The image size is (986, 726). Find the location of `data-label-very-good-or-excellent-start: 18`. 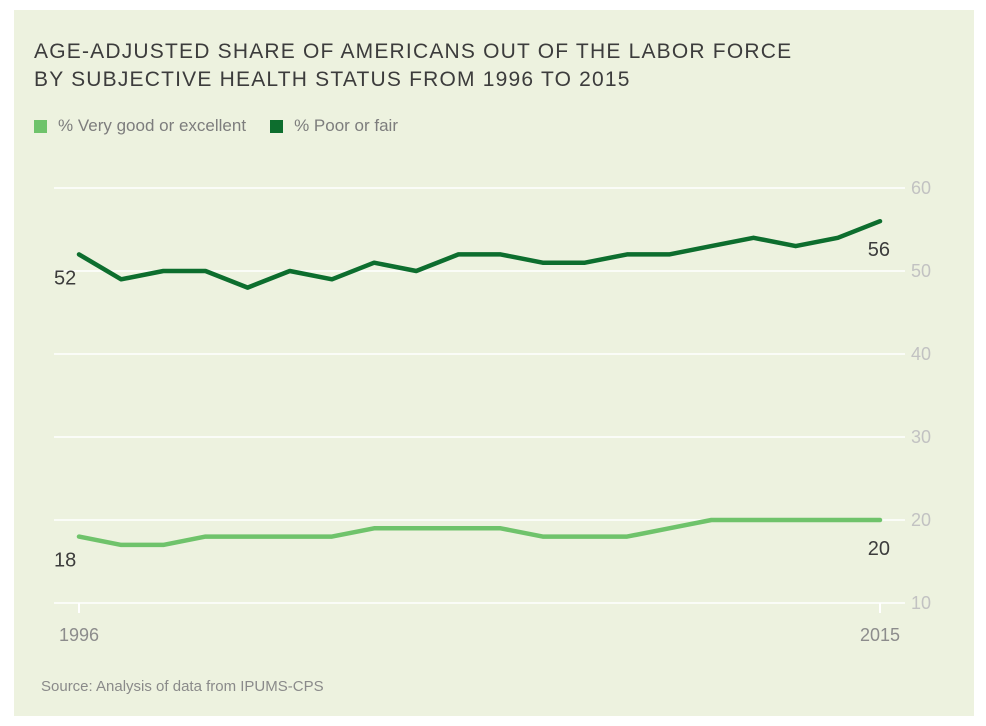

data-label-very-good-or-excellent-start: 18 is located at coordinates (65, 561).